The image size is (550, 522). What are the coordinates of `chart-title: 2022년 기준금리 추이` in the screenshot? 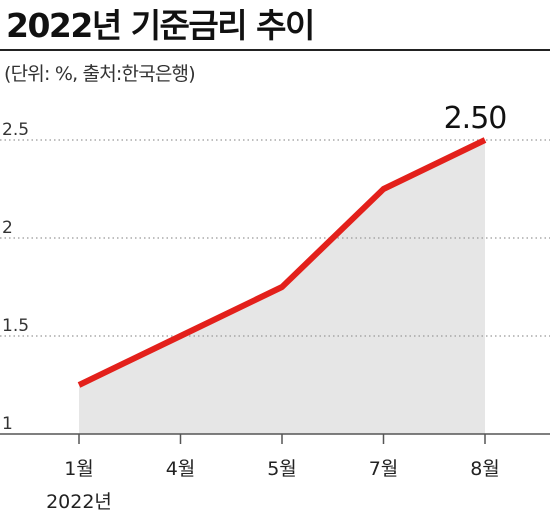 It's located at (160, 25).